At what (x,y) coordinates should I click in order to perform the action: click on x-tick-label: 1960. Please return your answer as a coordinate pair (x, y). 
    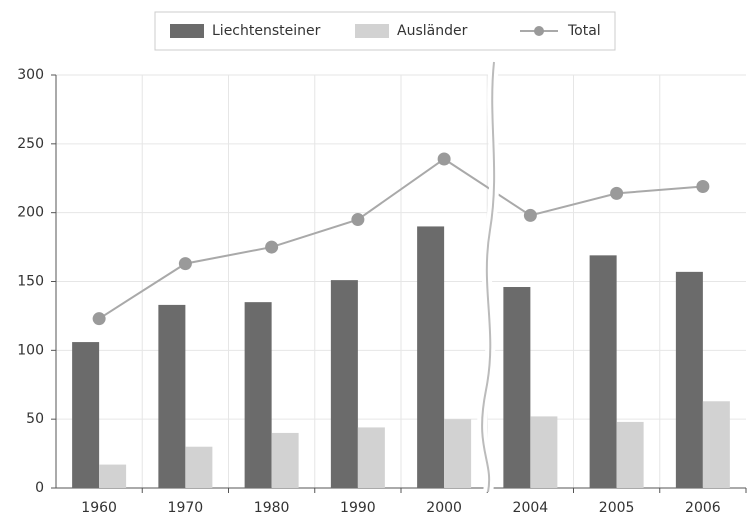
    Looking at the image, I should click on (99, 508).